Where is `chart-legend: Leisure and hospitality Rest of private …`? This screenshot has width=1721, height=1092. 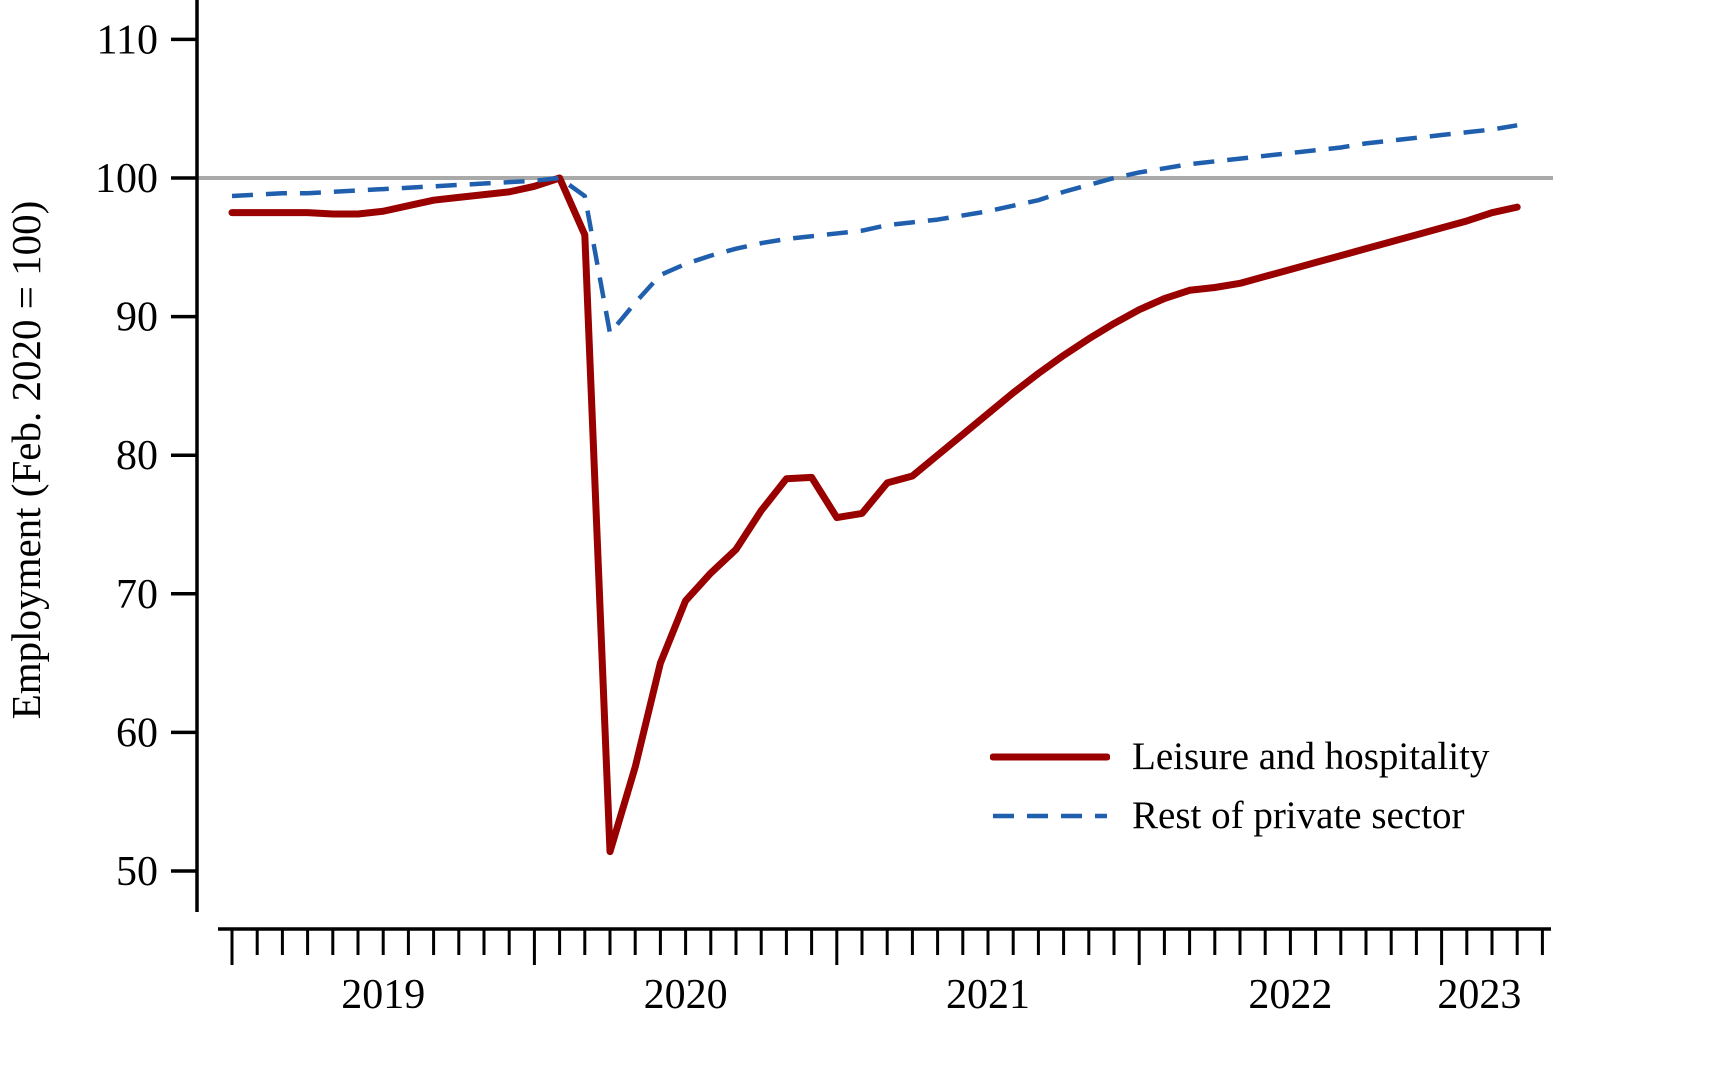 chart-legend: Leisure and hospitality Rest of private … is located at coordinates (1240, 786).